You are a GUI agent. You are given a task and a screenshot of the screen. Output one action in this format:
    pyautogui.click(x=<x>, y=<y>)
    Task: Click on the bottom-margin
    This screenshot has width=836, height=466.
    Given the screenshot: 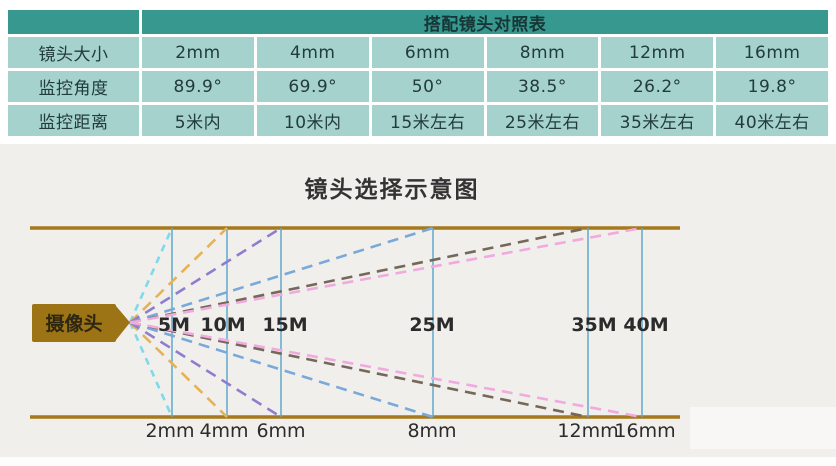 What is the action you would take?
    pyautogui.click(x=418, y=461)
    